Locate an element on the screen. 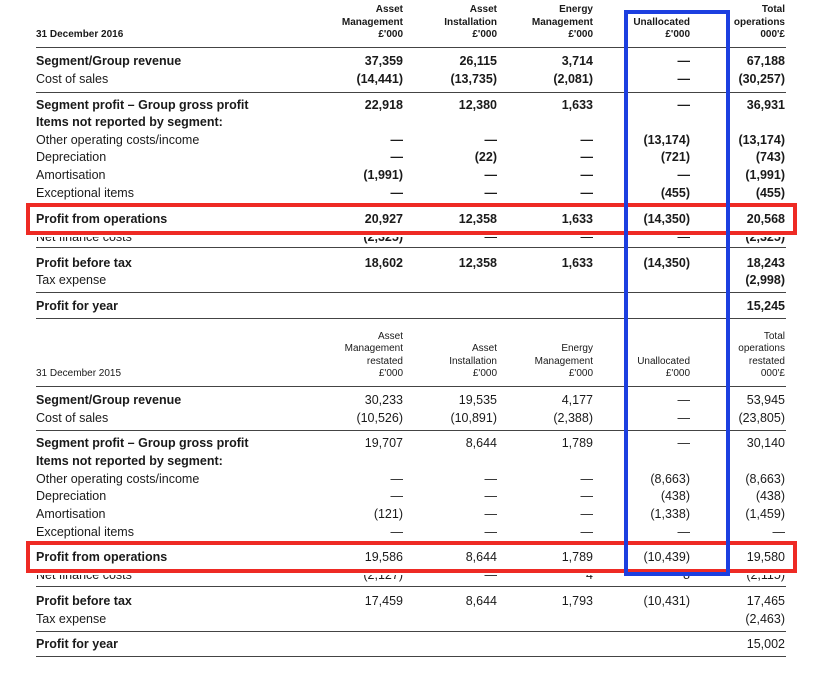  cell-value: 67,188 is located at coordinates (765, 61).